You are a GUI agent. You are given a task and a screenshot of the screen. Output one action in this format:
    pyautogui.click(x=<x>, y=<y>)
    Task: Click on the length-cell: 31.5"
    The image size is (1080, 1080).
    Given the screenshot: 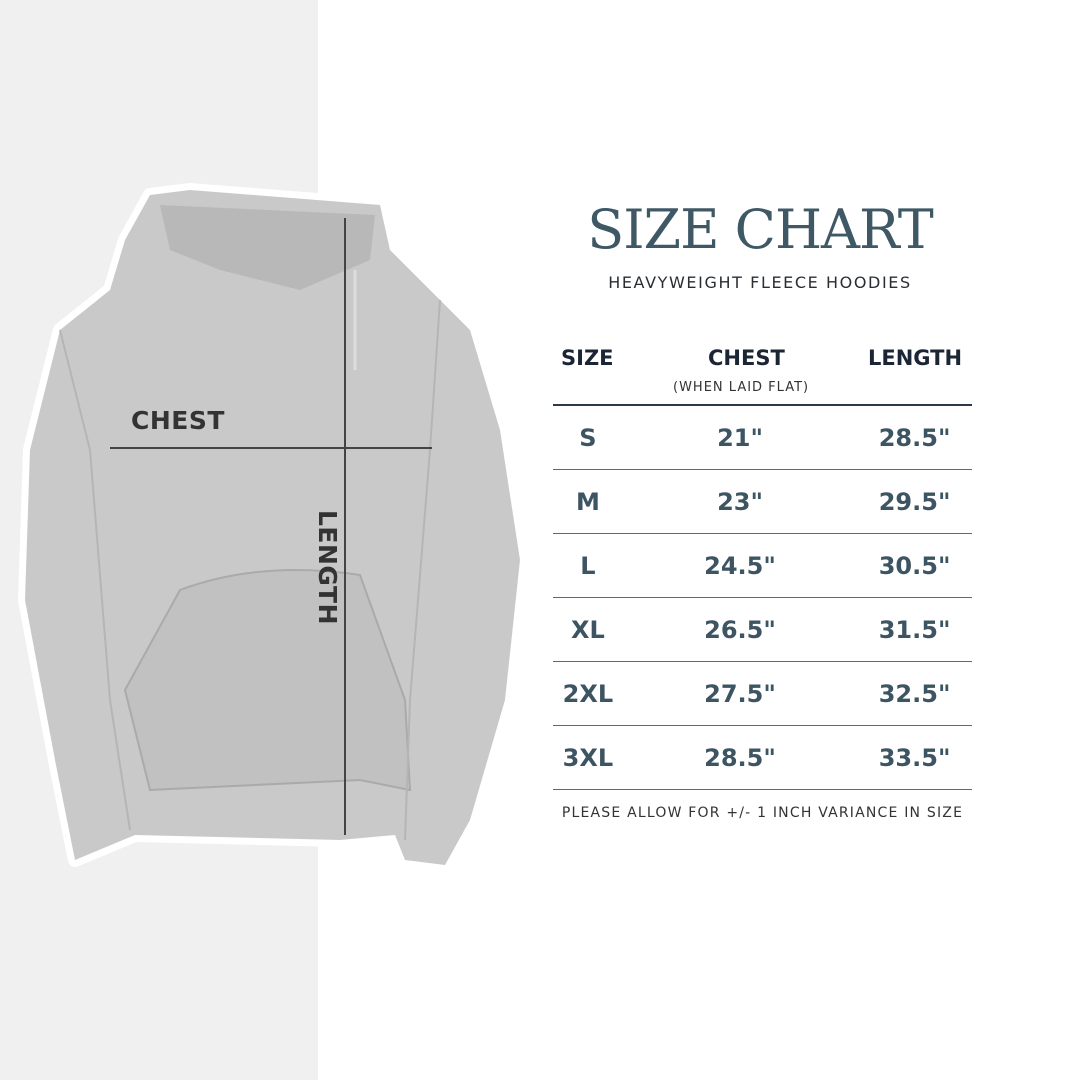 What is the action you would take?
    pyautogui.click(x=914, y=629)
    